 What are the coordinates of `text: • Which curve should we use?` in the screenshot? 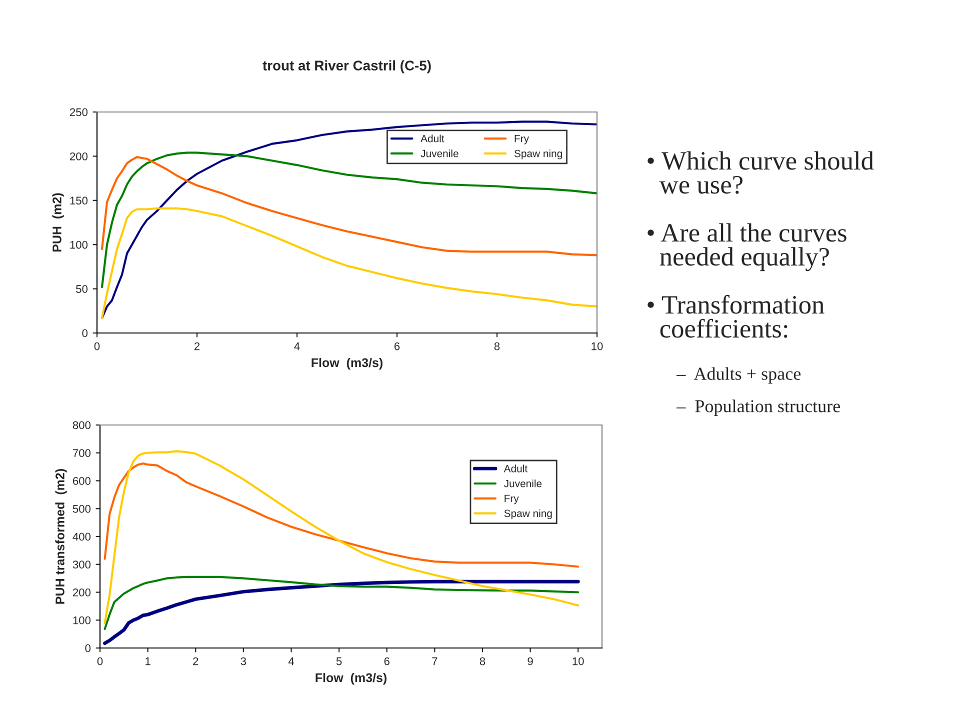 It's located at (761, 172).